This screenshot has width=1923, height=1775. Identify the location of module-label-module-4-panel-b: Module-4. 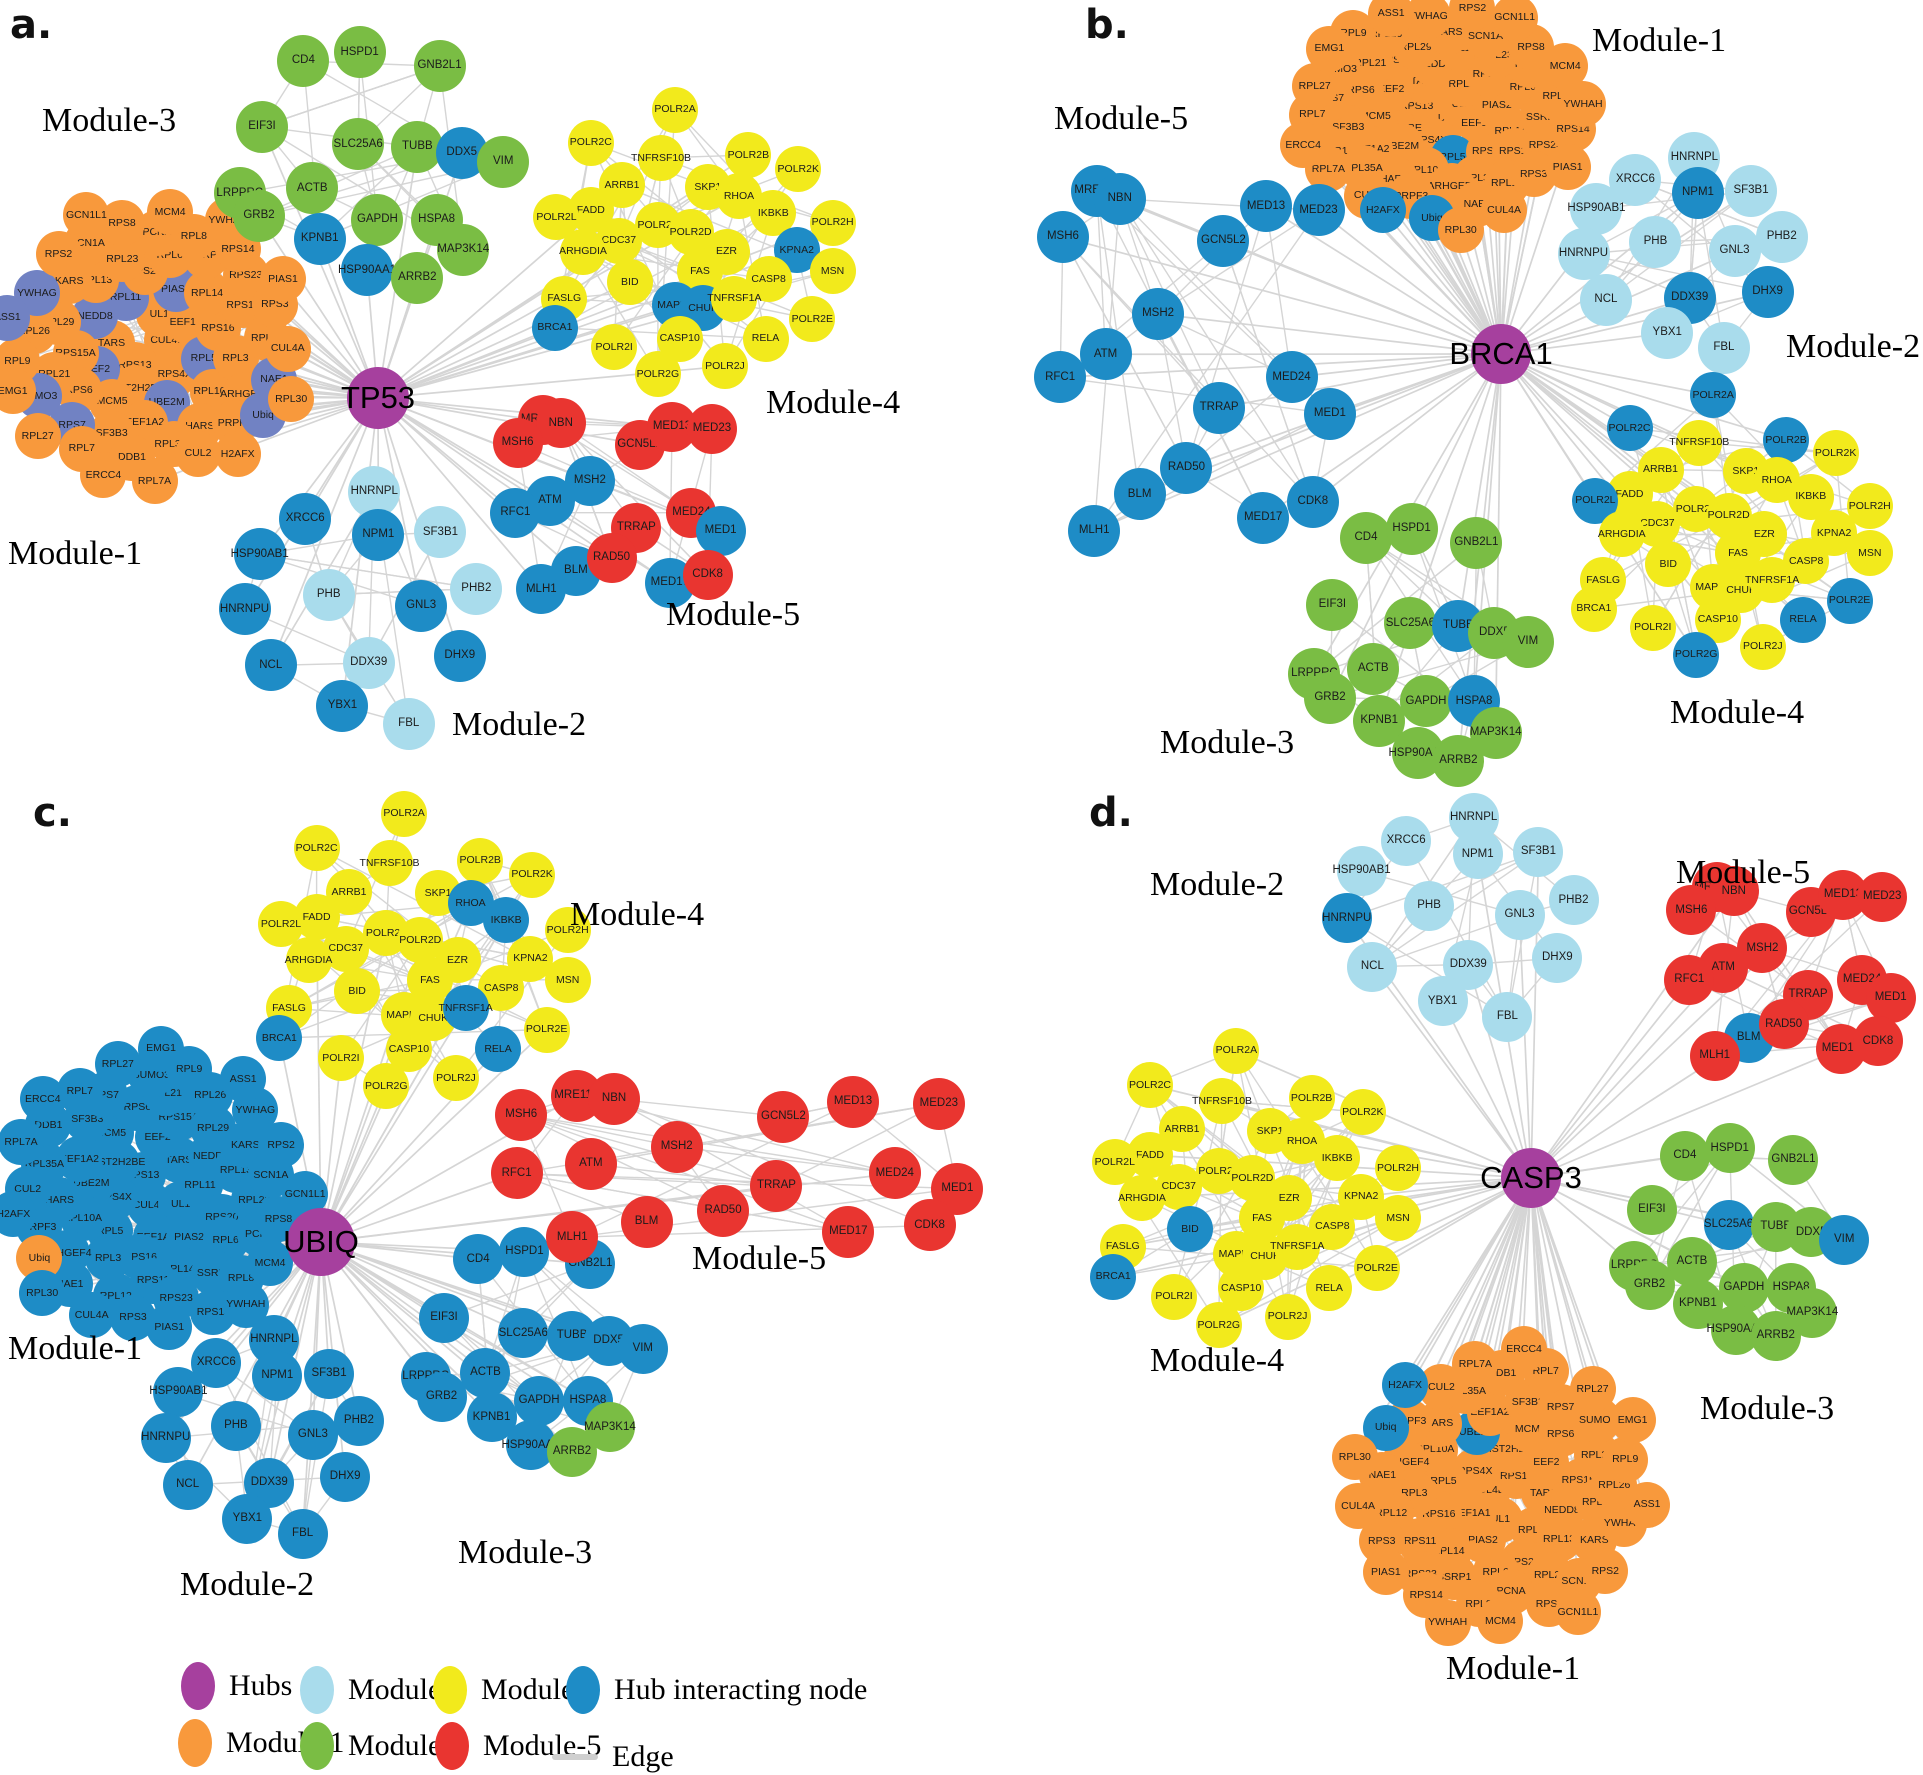
(1737, 712).